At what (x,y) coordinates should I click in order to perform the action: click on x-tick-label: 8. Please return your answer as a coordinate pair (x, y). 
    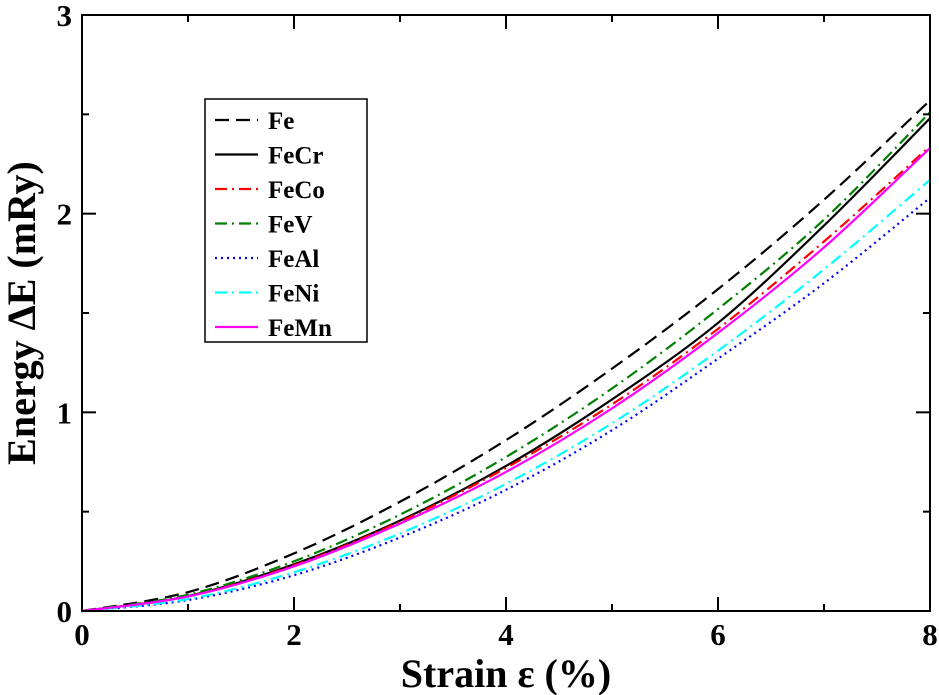
    Looking at the image, I should click on (930, 634).